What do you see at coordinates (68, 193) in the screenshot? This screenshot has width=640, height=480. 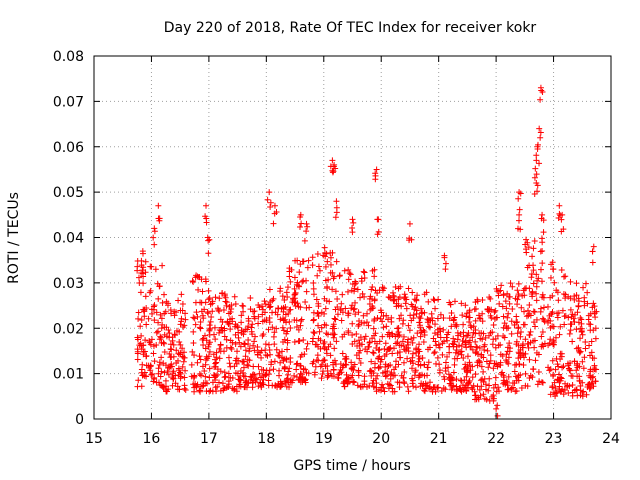 I see `y-tick-label: 0.05` at bounding box center [68, 193].